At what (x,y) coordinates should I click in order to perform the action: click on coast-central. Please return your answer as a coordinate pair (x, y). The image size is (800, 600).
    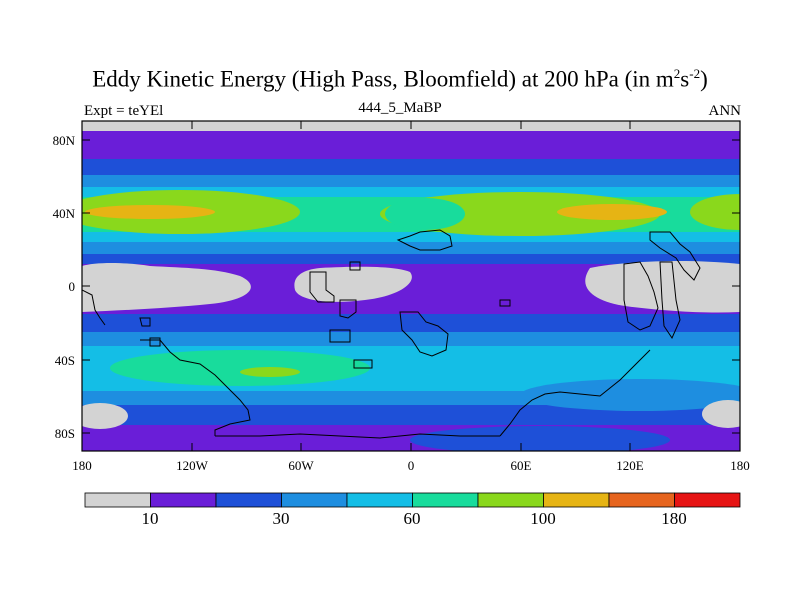
    Looking at the image, I should click on (424, 334).